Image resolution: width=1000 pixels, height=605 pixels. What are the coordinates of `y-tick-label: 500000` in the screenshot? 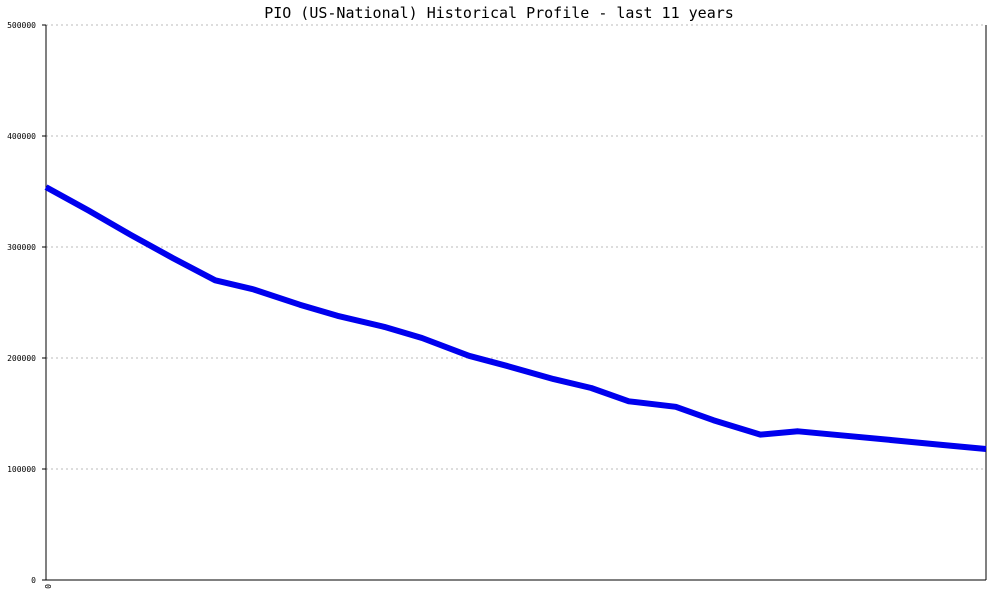 It's located at (21, 25).